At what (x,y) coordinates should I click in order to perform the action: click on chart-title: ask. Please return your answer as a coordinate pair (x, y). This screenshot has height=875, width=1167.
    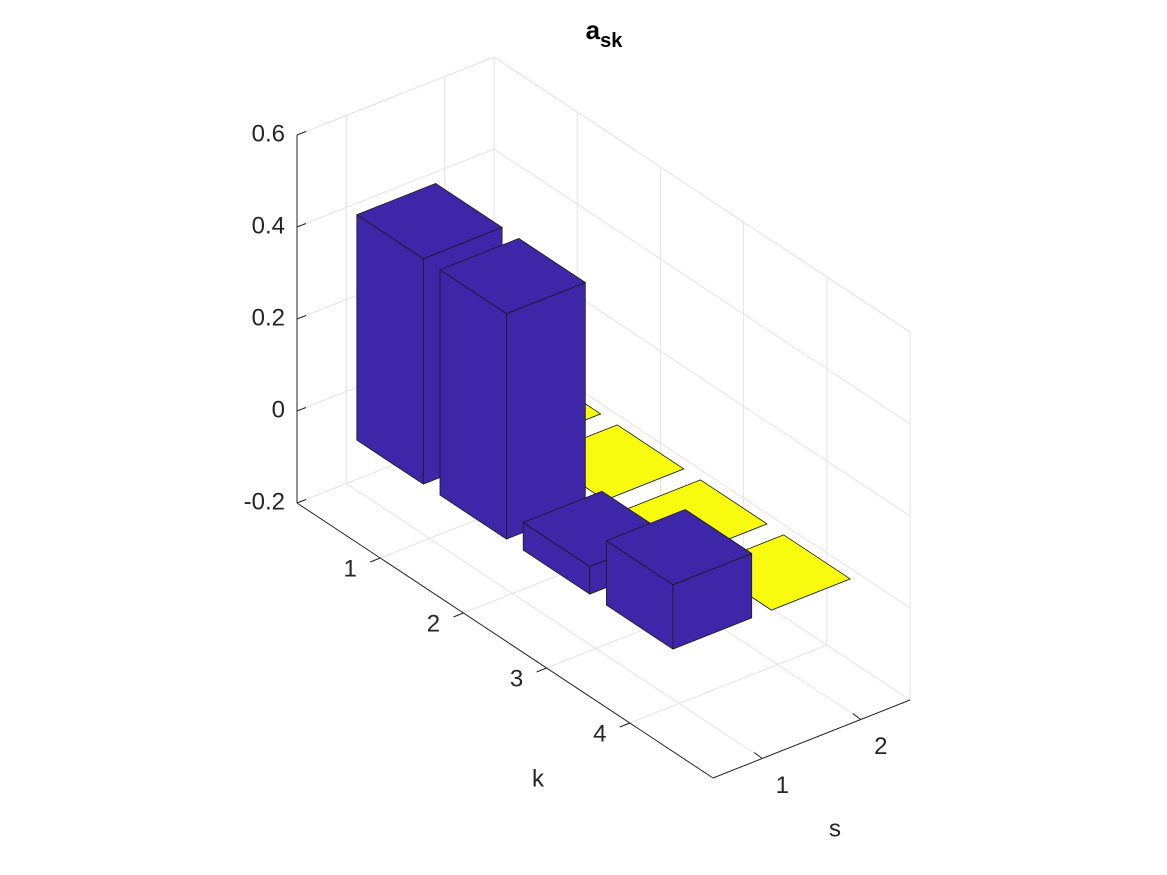
    Looking at the image, I should click on (605, 33).